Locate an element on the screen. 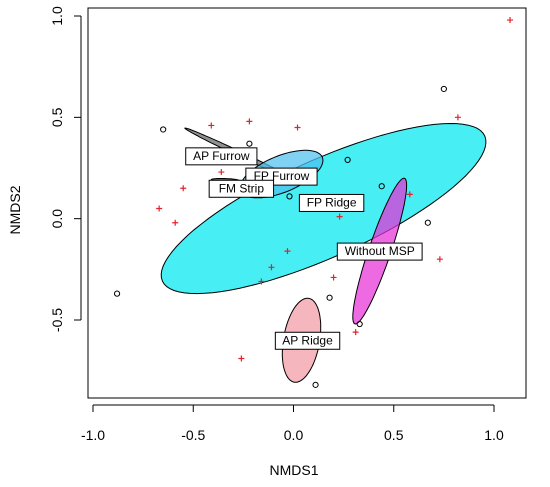 The image size is (550, 487). ellipse-label-text: AP Ridge is located at coordinates (307, 340).